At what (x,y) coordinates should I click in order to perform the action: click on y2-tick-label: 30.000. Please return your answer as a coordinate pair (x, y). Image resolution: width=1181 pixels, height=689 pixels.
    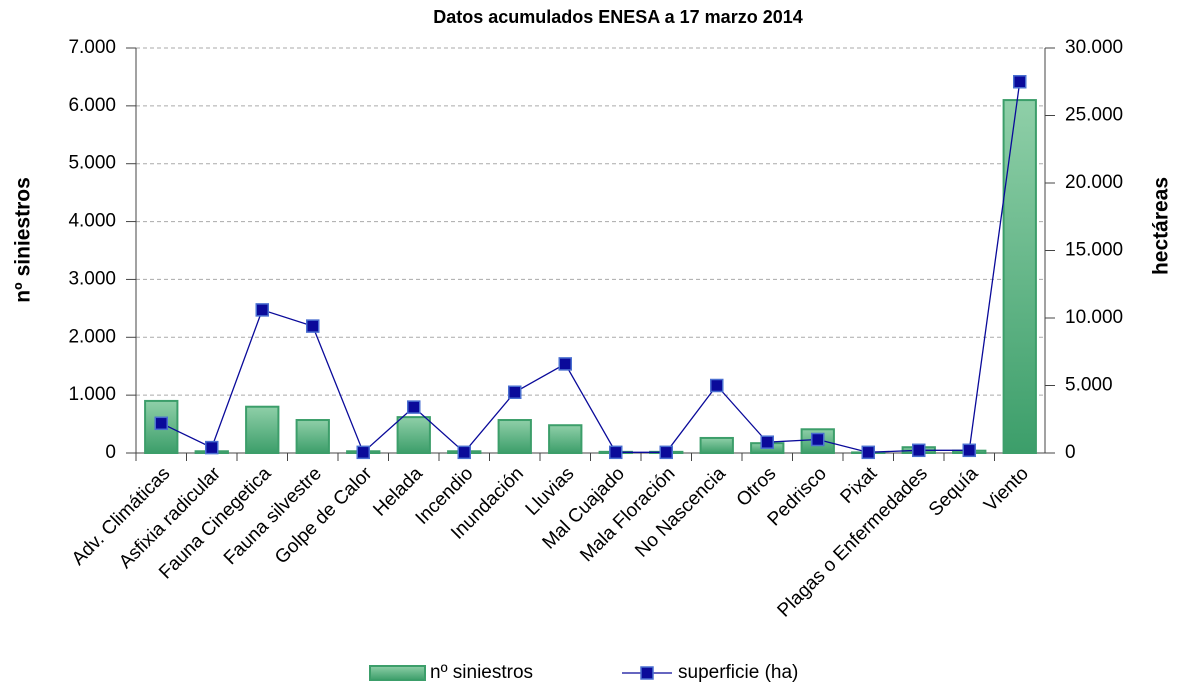
    Looking at the image, I should click on (1094, 47).